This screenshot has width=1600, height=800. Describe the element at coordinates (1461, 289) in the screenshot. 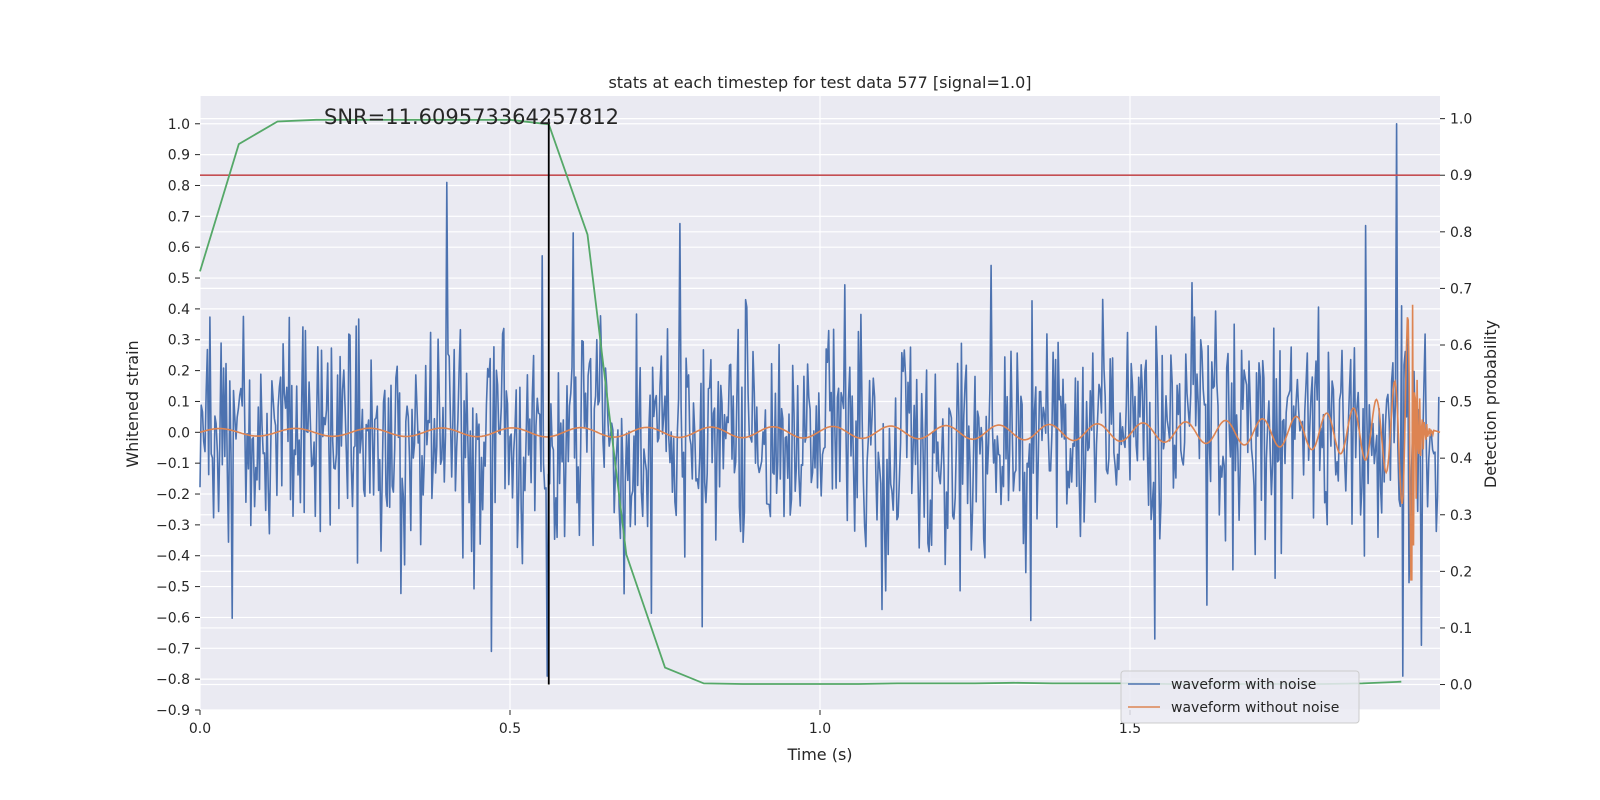

I see `y2-tick-label: 0.7` at that location.